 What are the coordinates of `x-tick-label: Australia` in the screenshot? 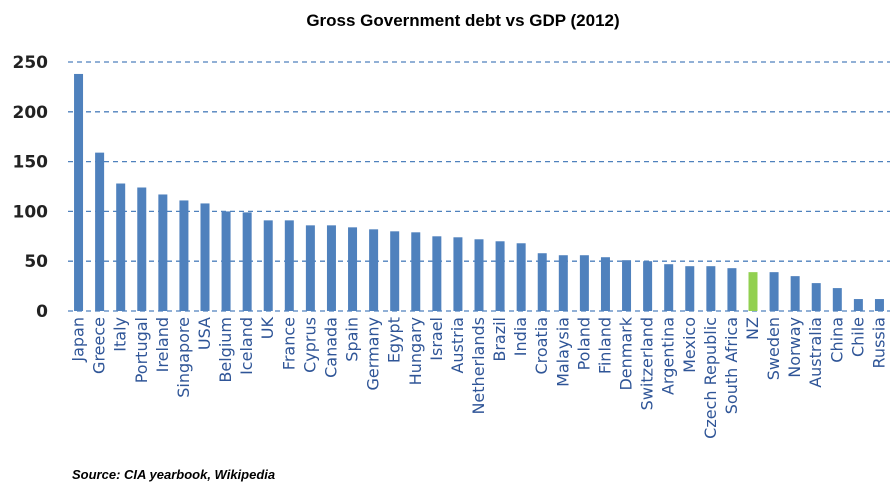 It's located at (815, 352).